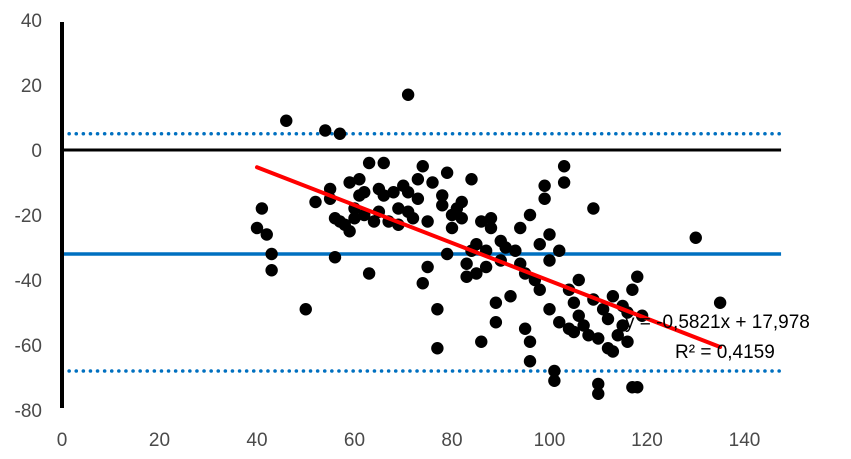  I want to click on x-tick-label: 40, so click(256, 440).